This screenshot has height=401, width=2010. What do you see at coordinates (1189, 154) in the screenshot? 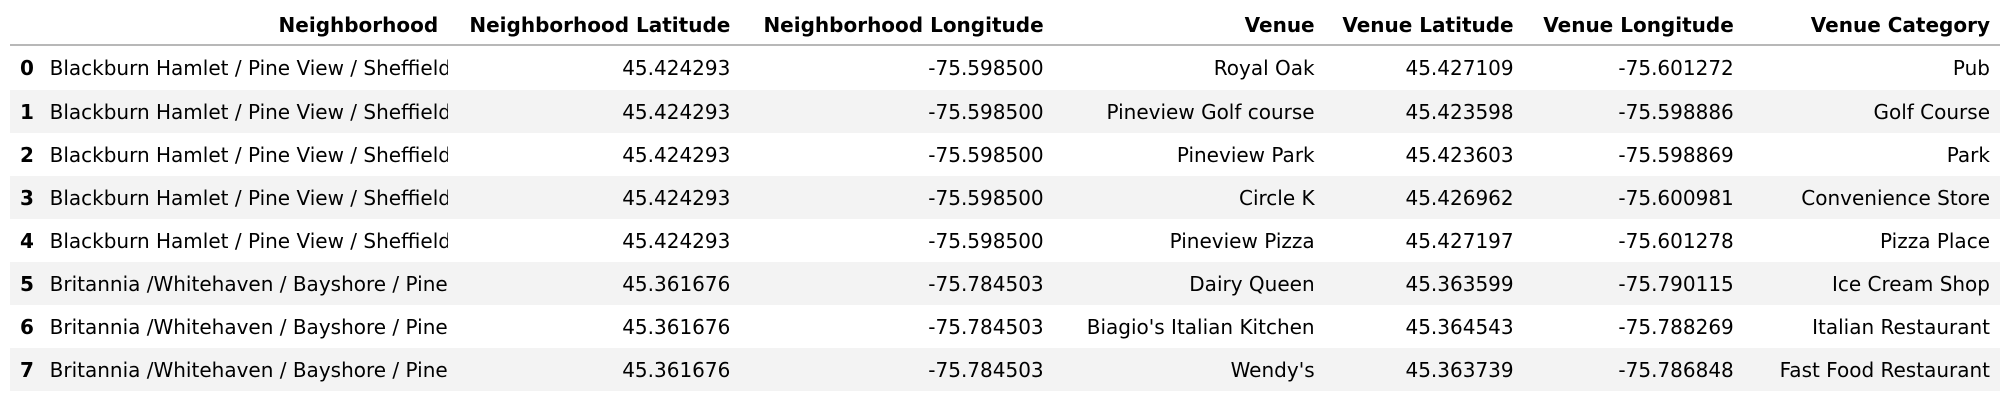
I see `cell-venue: Pineview Park` at bounding box center [1189, 154].